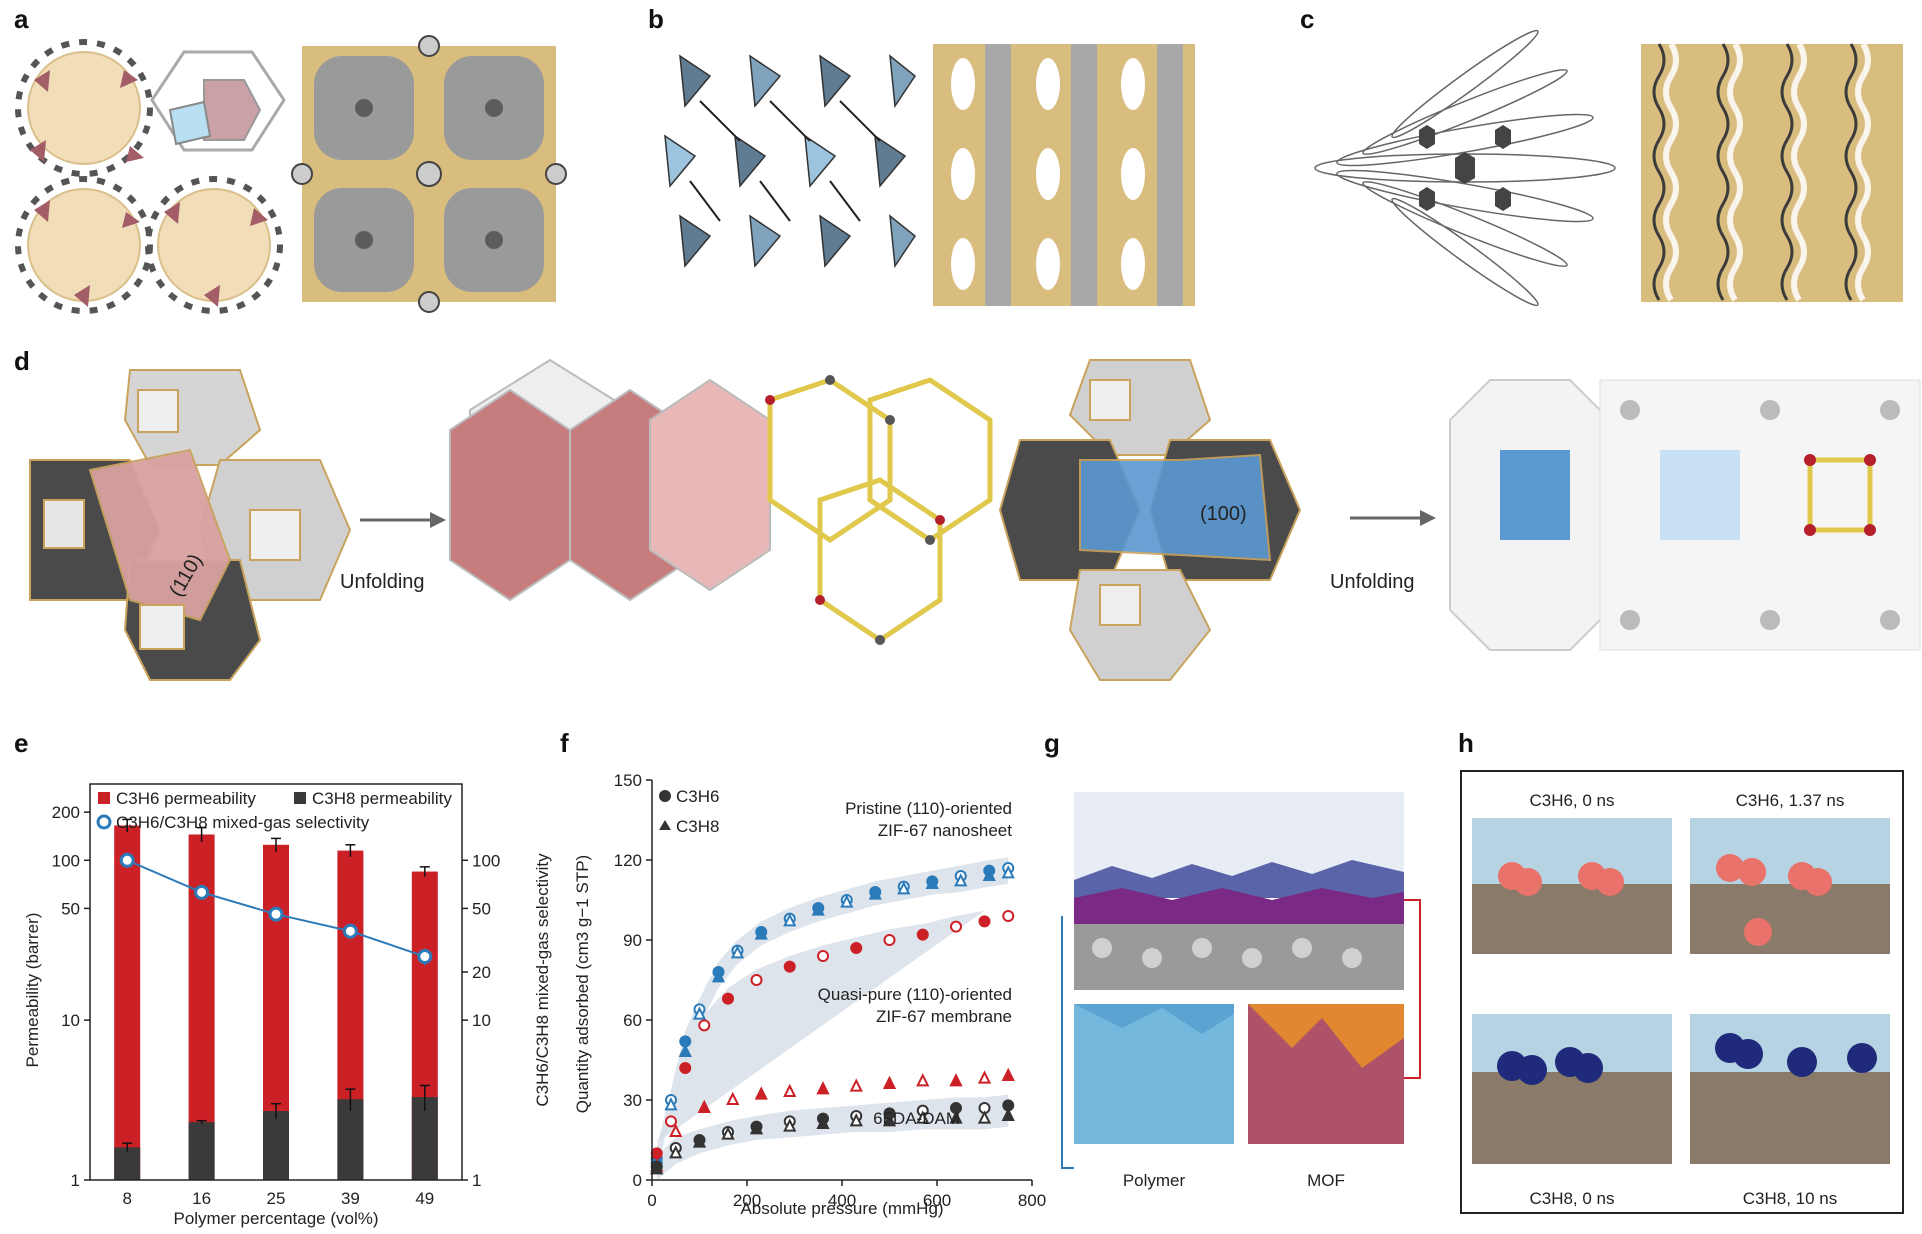  I want to click on f-annot-pristine-2: ZIF-67 nanosheet, so click(945, 830).